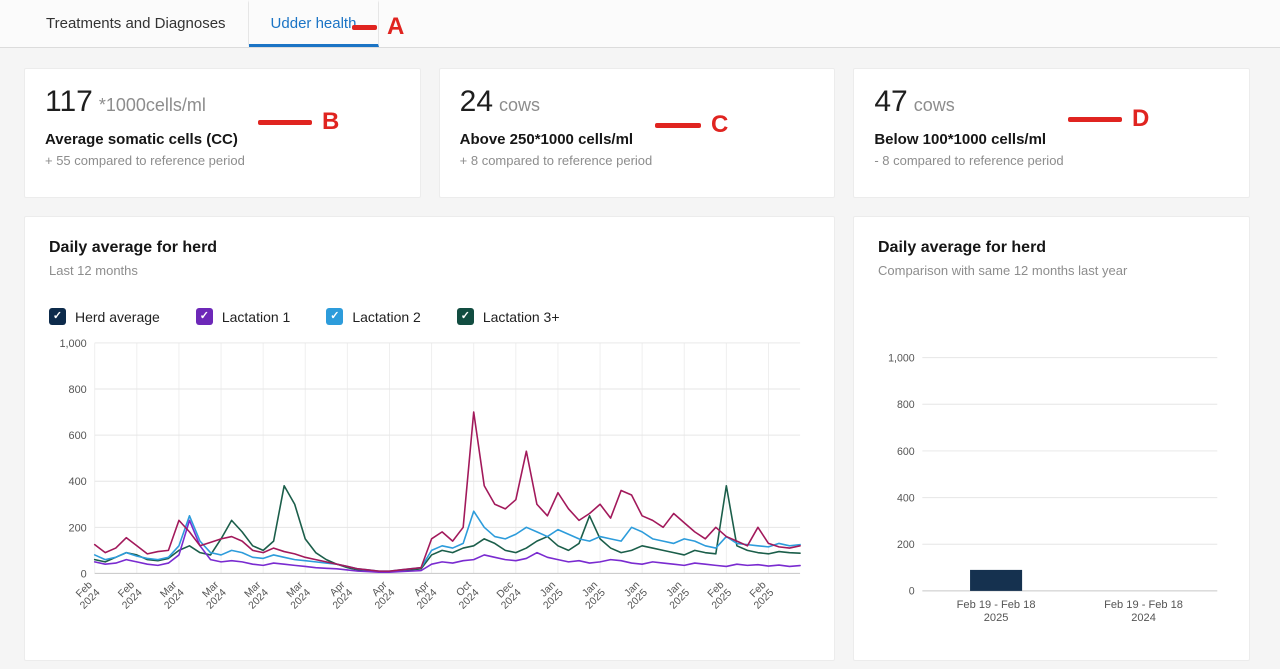  I want to click on stat-title: Above 250*1000 cells/ml, so click(546, 139).